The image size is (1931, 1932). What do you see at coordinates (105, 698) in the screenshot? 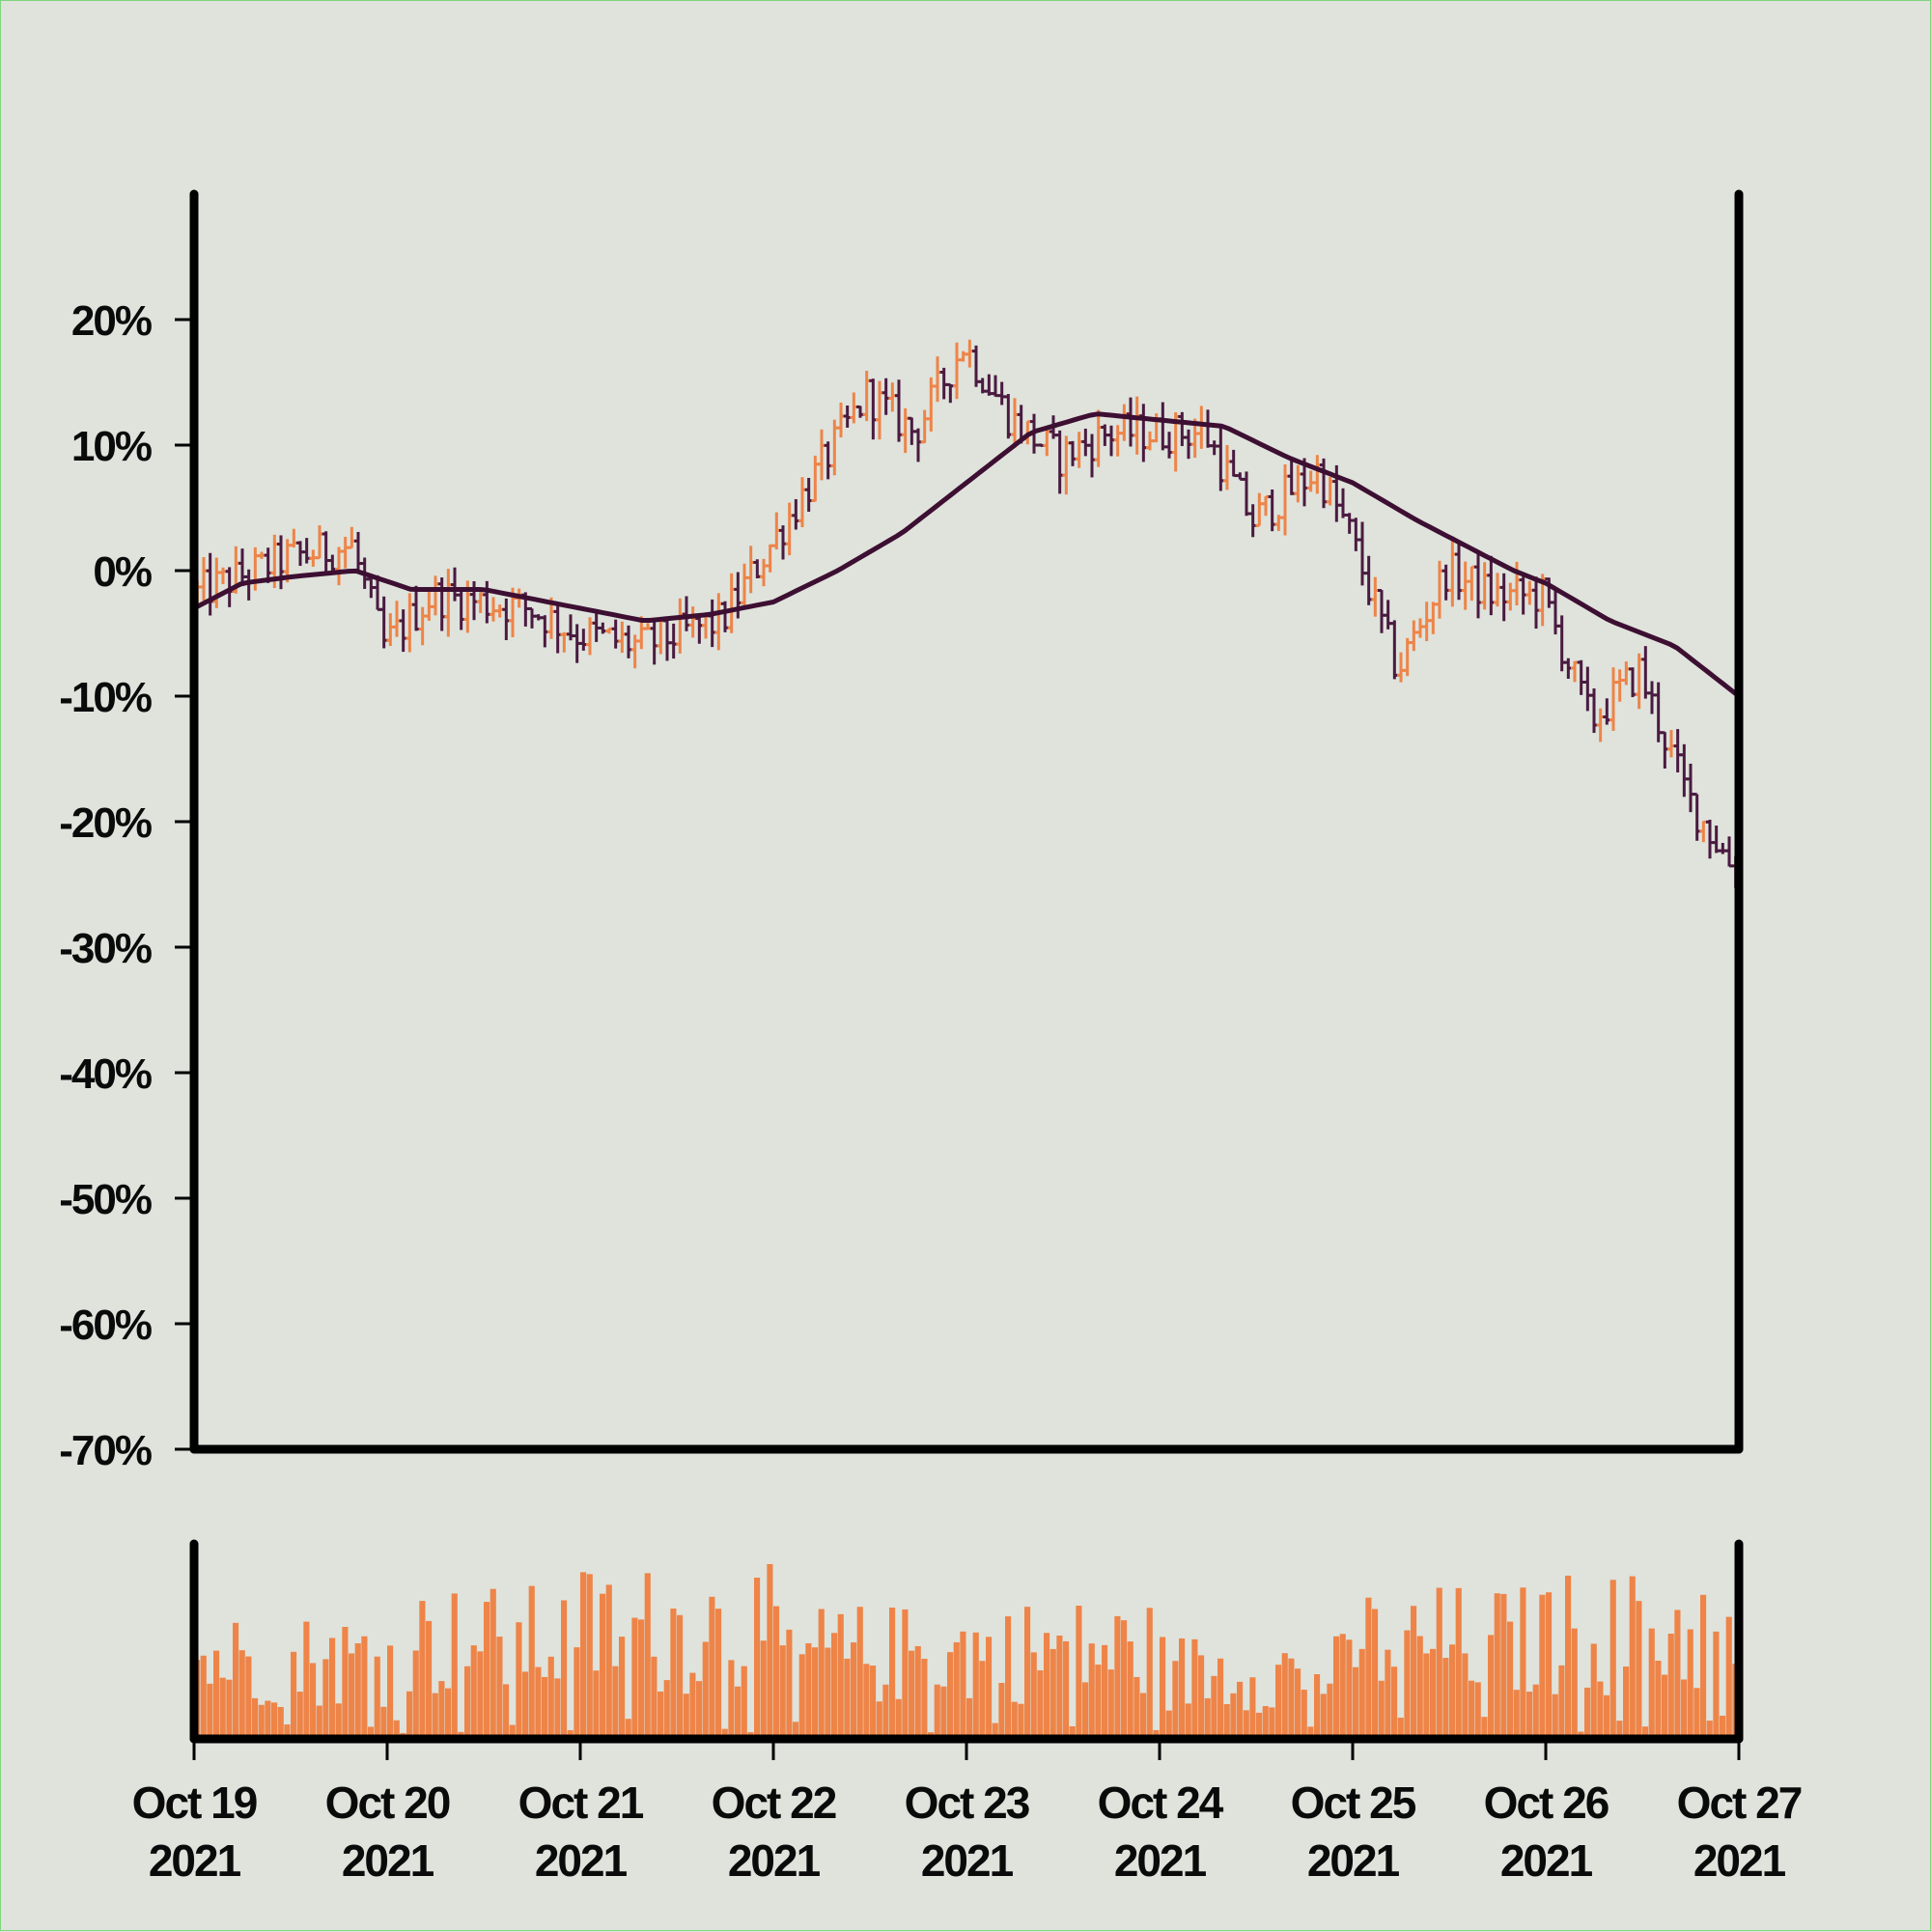
I see `y-tick-label: -10%` at bounding box center [105, 698].